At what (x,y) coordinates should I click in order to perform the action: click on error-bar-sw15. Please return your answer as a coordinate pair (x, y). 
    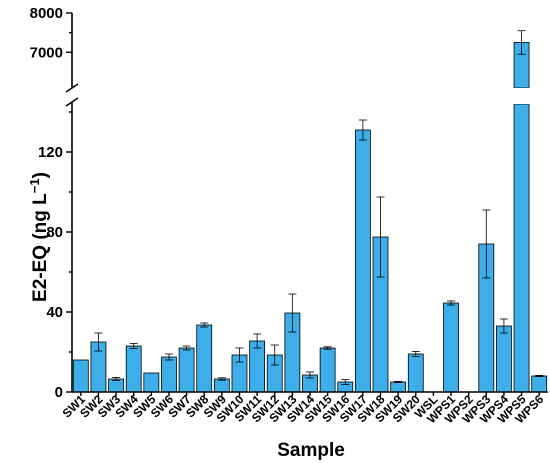
    Looking at the image, I should click on (327, 348).